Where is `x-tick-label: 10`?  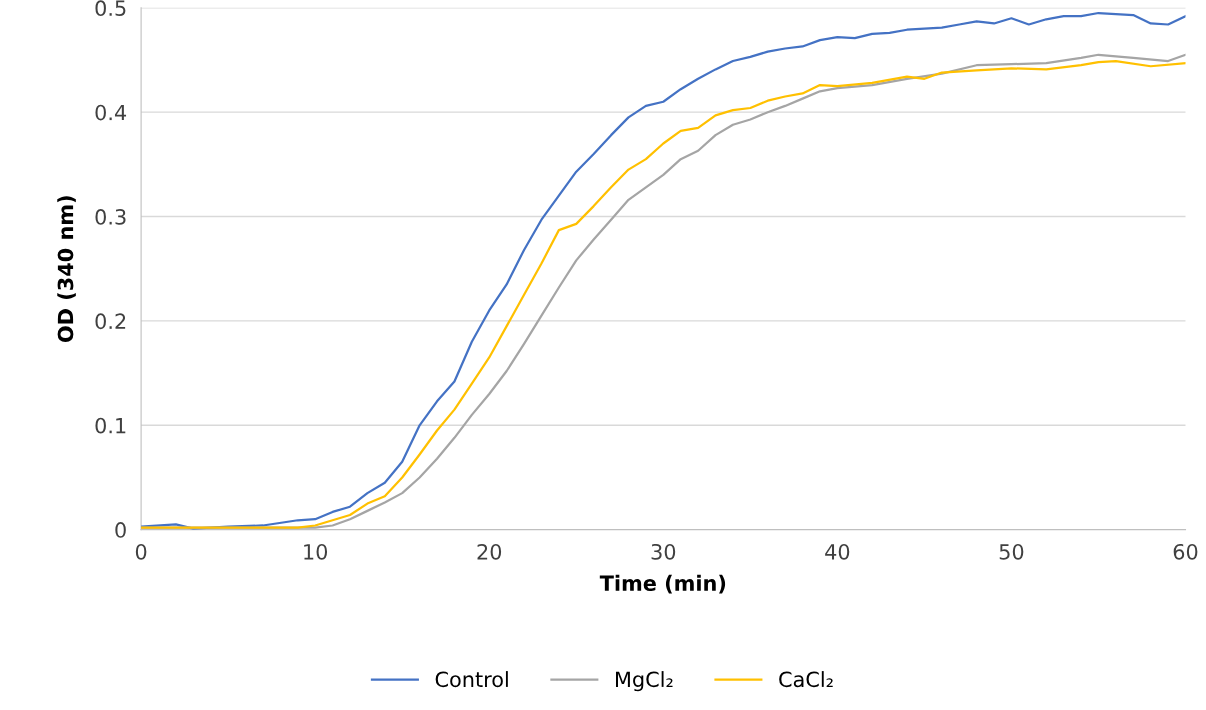 x-tick-label: 10 is located at coordinates (316, 551).